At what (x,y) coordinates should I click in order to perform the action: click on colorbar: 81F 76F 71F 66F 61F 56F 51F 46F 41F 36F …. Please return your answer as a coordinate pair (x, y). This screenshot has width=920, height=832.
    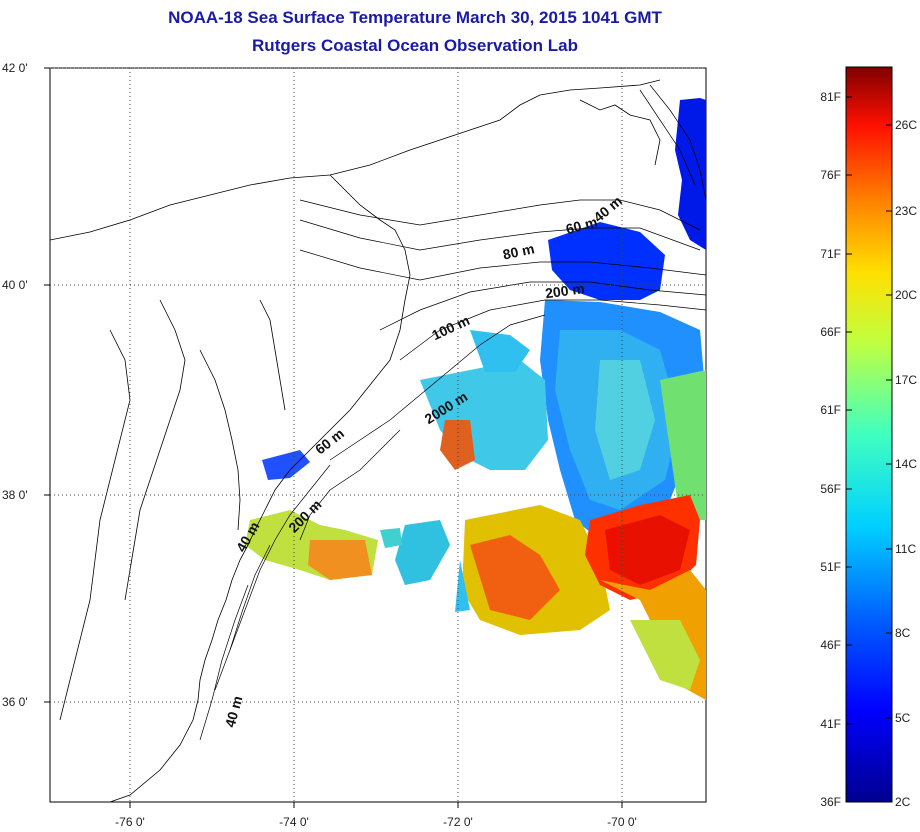
    Looking at the image, I should click on (868, 437).